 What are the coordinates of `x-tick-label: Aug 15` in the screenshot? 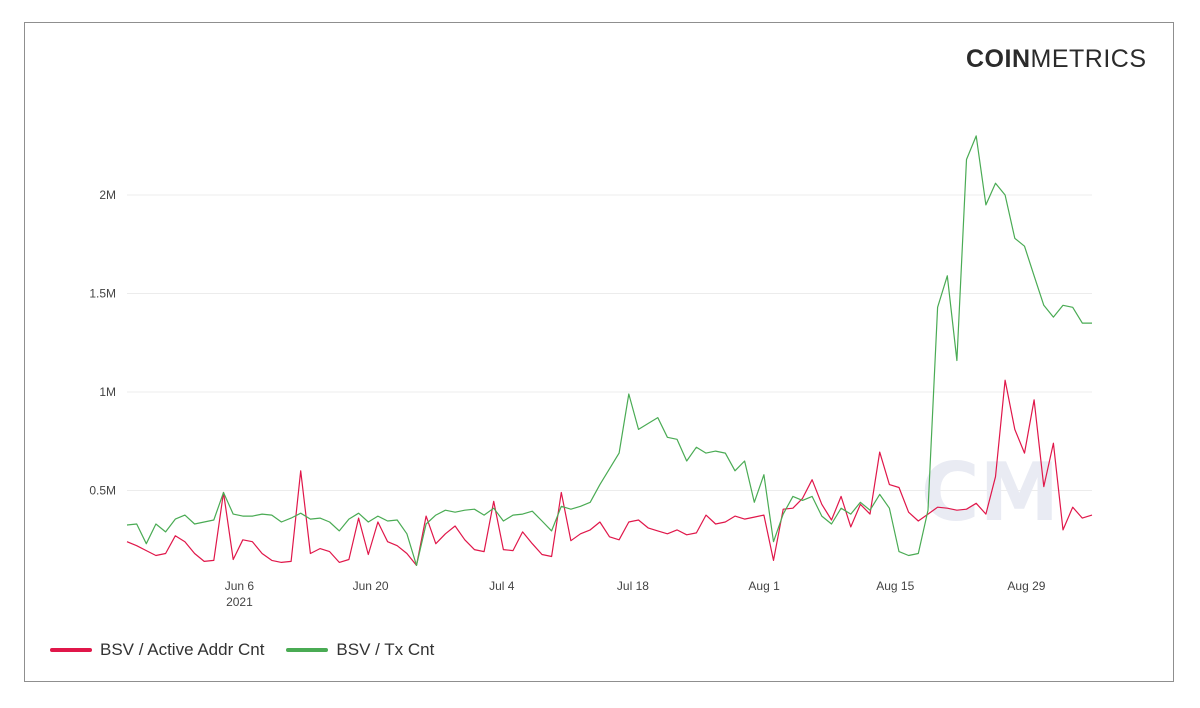 It's located at (895, 586).